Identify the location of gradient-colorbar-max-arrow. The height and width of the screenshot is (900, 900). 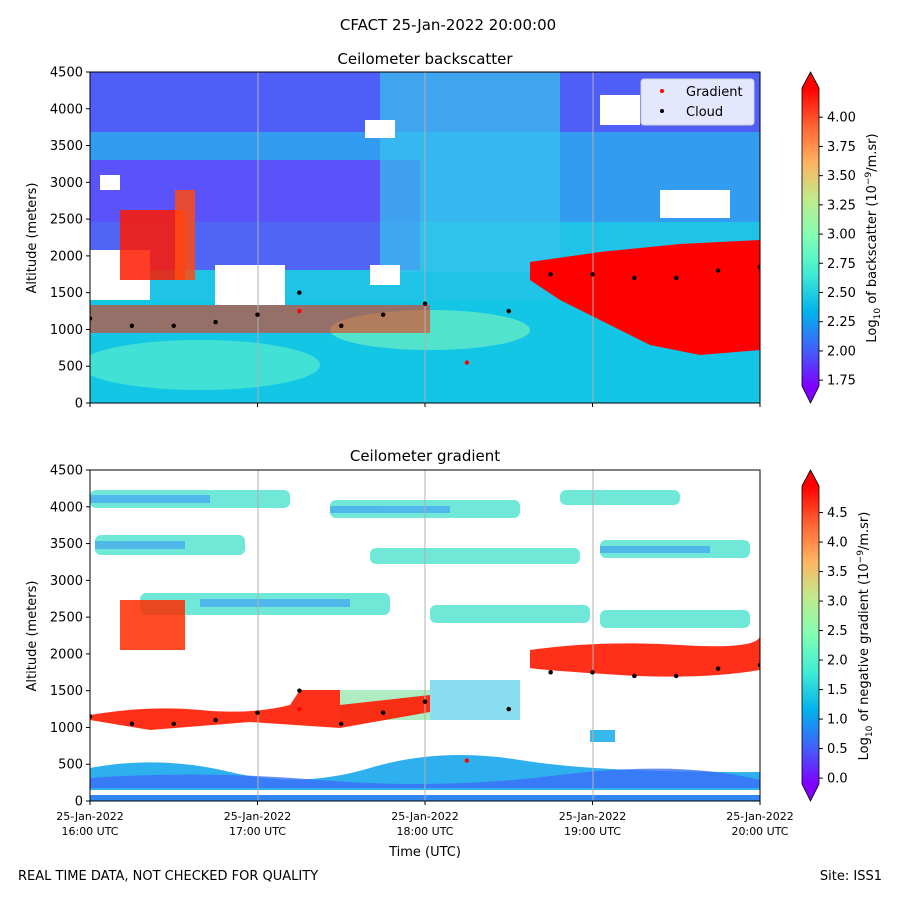
(810, 478).